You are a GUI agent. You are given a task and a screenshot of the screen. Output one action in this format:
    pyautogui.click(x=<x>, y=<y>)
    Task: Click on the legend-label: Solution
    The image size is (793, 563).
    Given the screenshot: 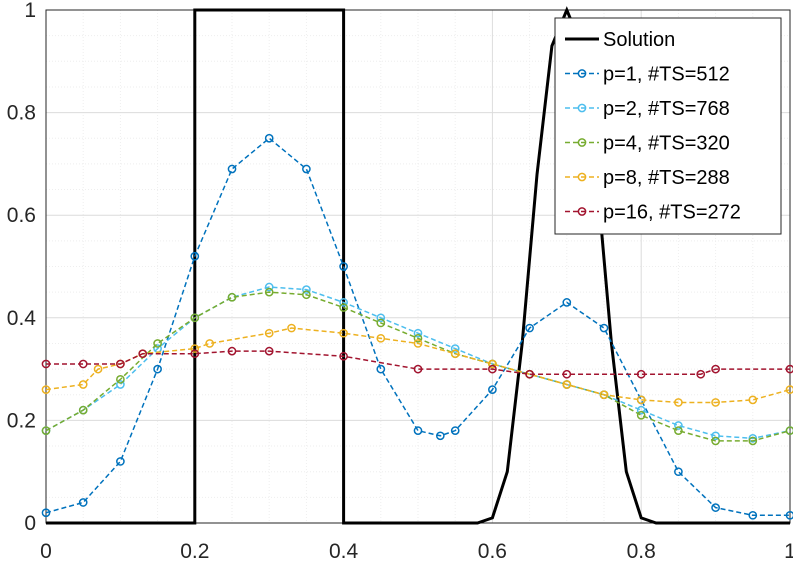 What is the action you would take?
    pyautogui.click(x=639, y=40)
    